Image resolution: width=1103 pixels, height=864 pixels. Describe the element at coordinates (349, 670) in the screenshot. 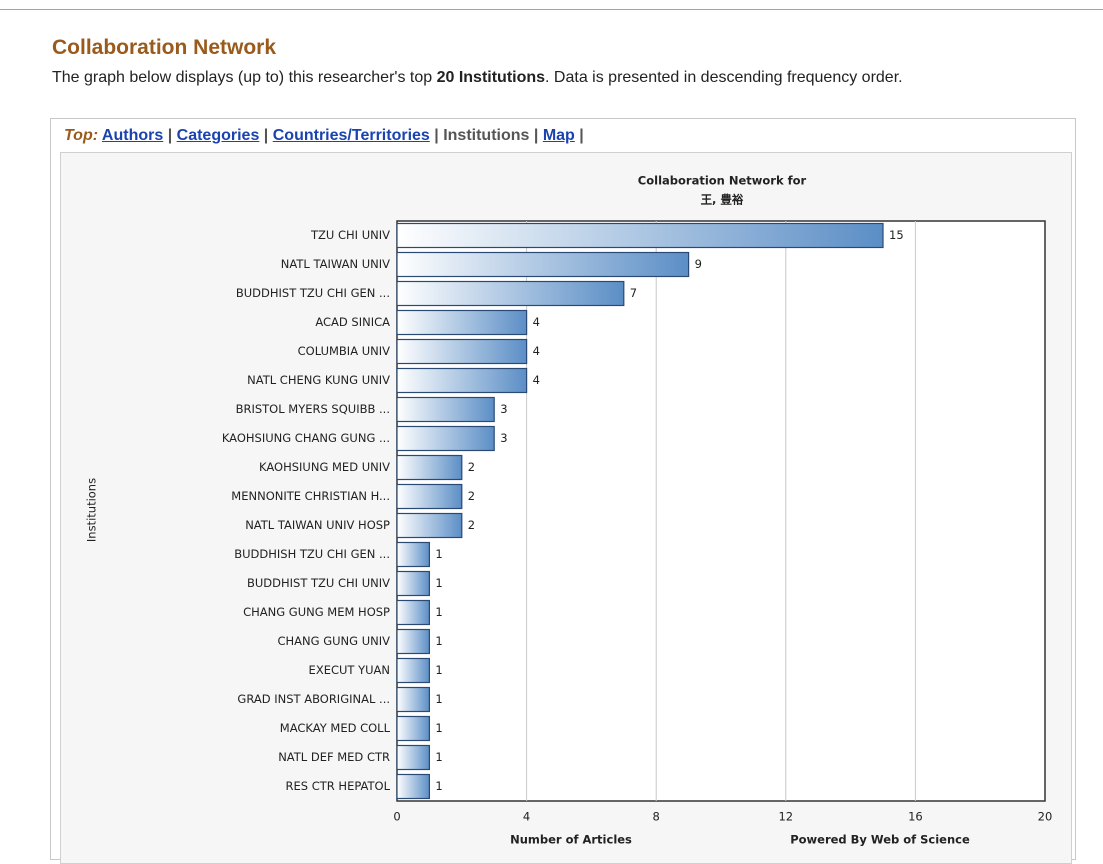

I see `y-tick-label: EXECUT YUAN` at that location.